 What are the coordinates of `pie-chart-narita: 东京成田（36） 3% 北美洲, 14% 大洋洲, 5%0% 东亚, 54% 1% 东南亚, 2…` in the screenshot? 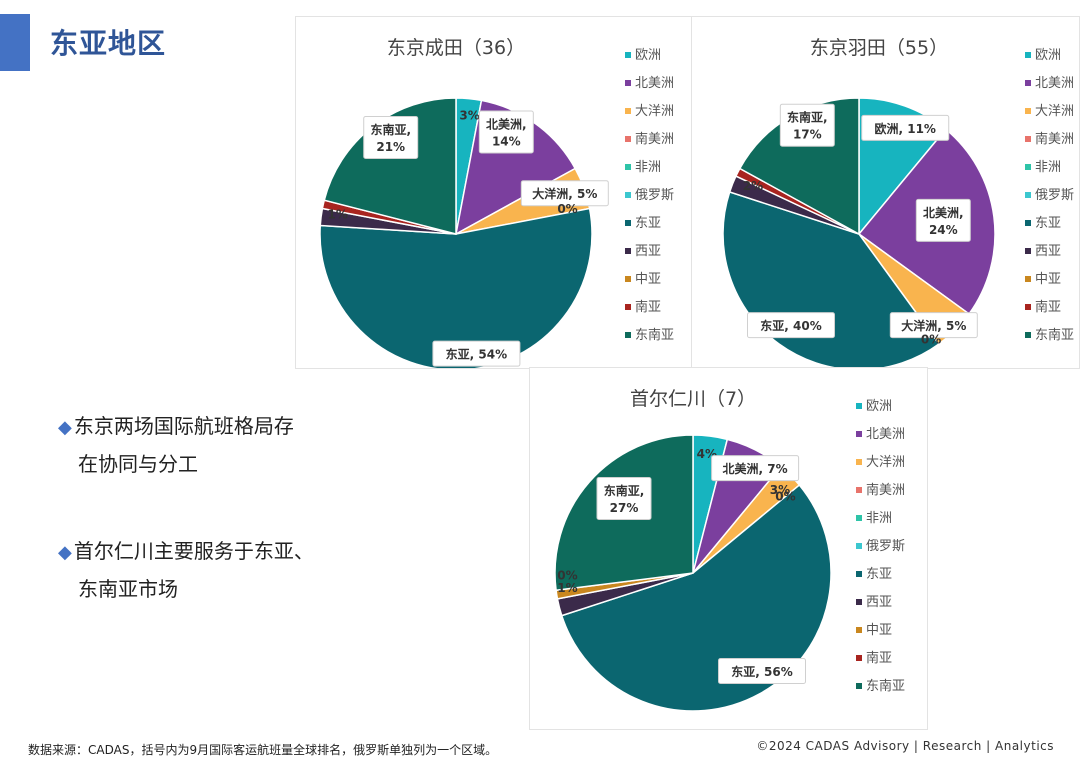 It's located at (496, 202).